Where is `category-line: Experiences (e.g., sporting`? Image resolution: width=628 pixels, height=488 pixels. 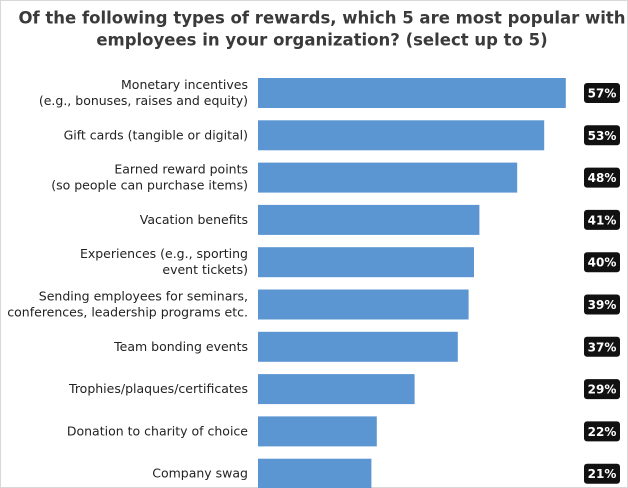 category-line: Experiences (e.g., sporting is located at coordinates (164, 253).